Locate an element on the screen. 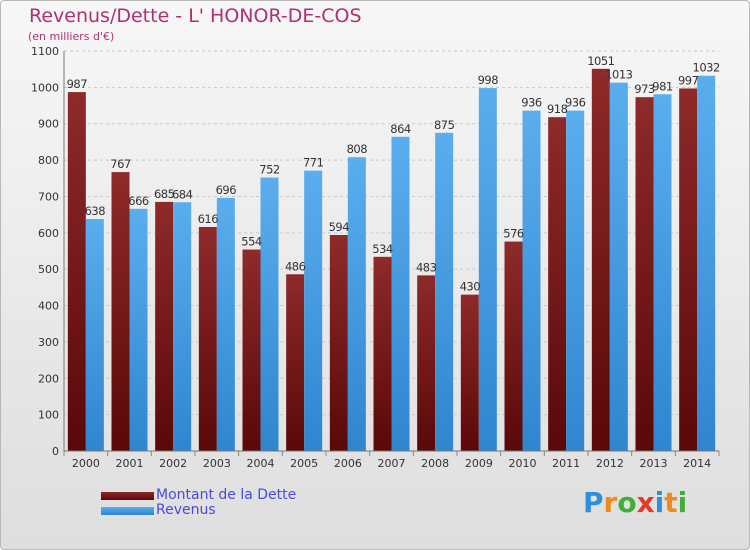 This screenshot has height=550, width=750. bar-revenus-2006 is located at coordinates (356, 304).